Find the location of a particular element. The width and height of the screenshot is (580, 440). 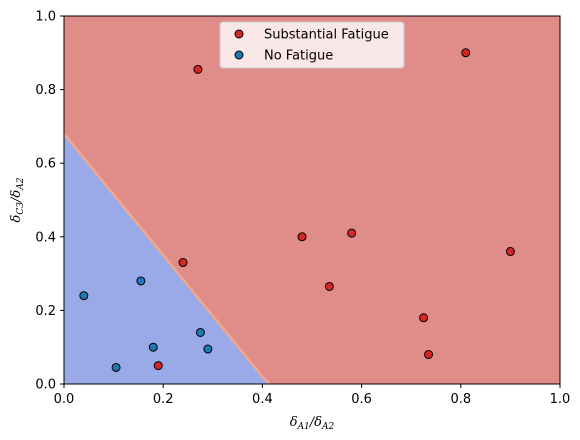

x-tick-label-5: 1.0 is located at coordinates (560, 399).